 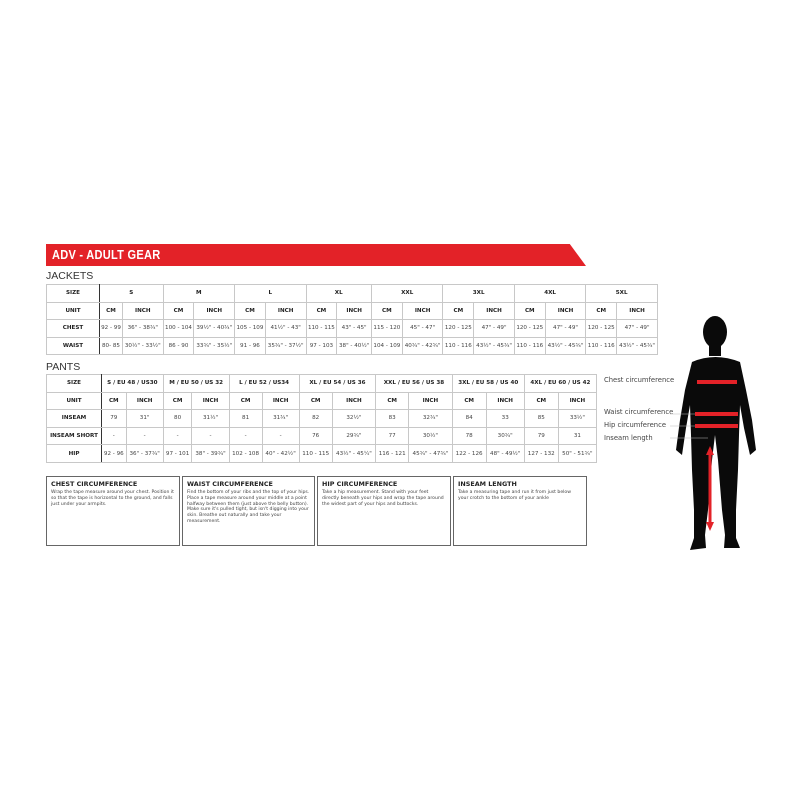 I want to click on value-cell: 45¾" - 47¾", so click(x=430, y=453).